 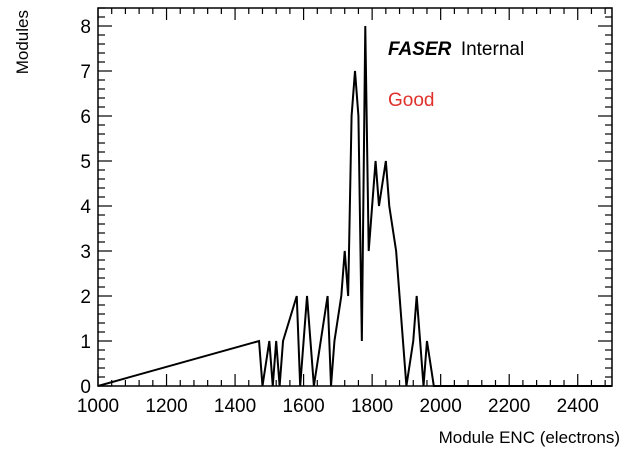 I want to click on x-tick-label: 1600, so click(x=303, y=406).